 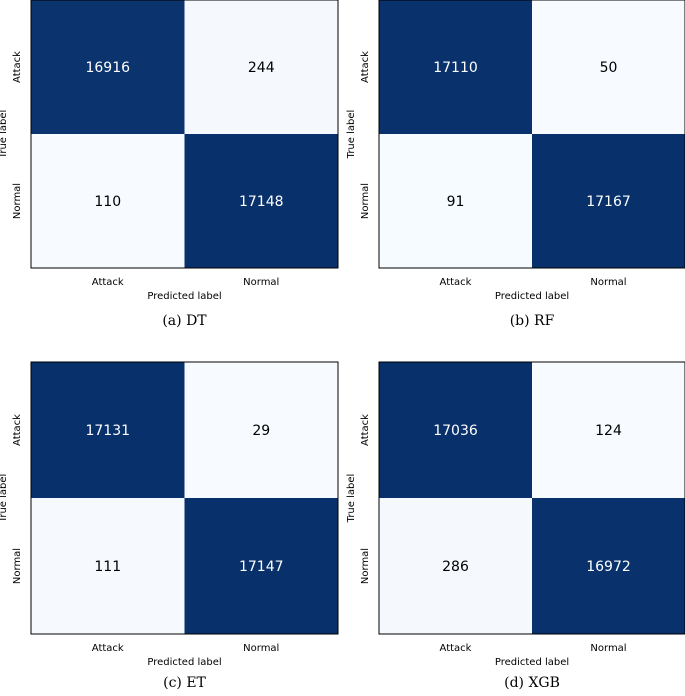 I want to click on cell-value: 17148, so click(x=261, y=202).